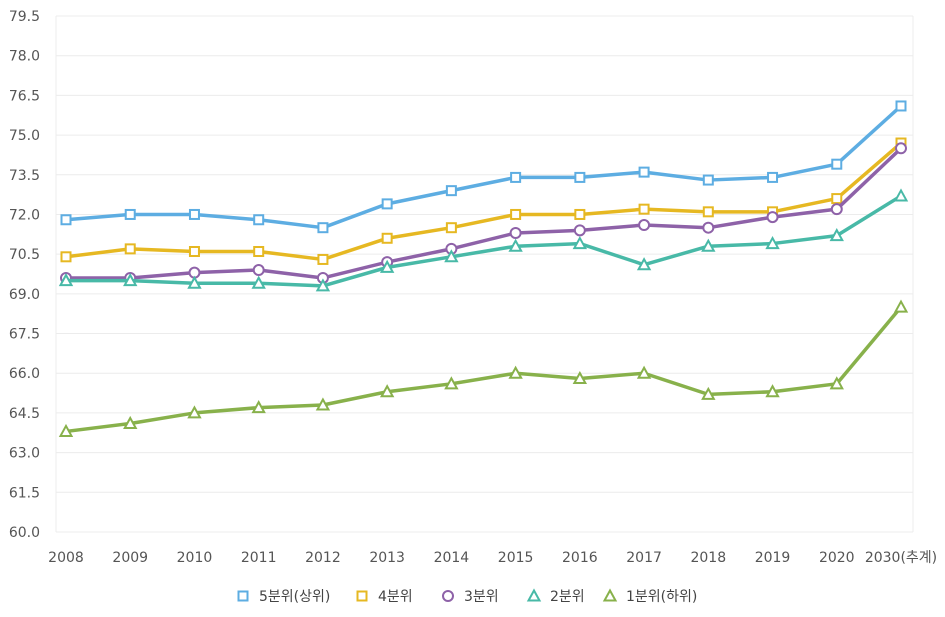  Describe the element at coordinates (24, 176) in the screenshot. I see `y-tick-label: 73.5` at that location.